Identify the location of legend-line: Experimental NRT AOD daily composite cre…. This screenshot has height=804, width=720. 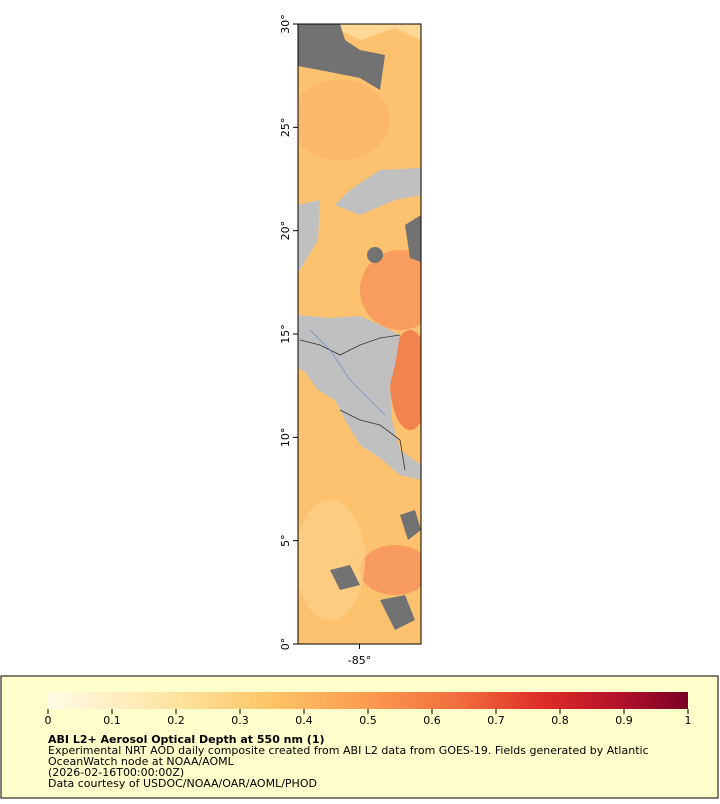
(348, 750).